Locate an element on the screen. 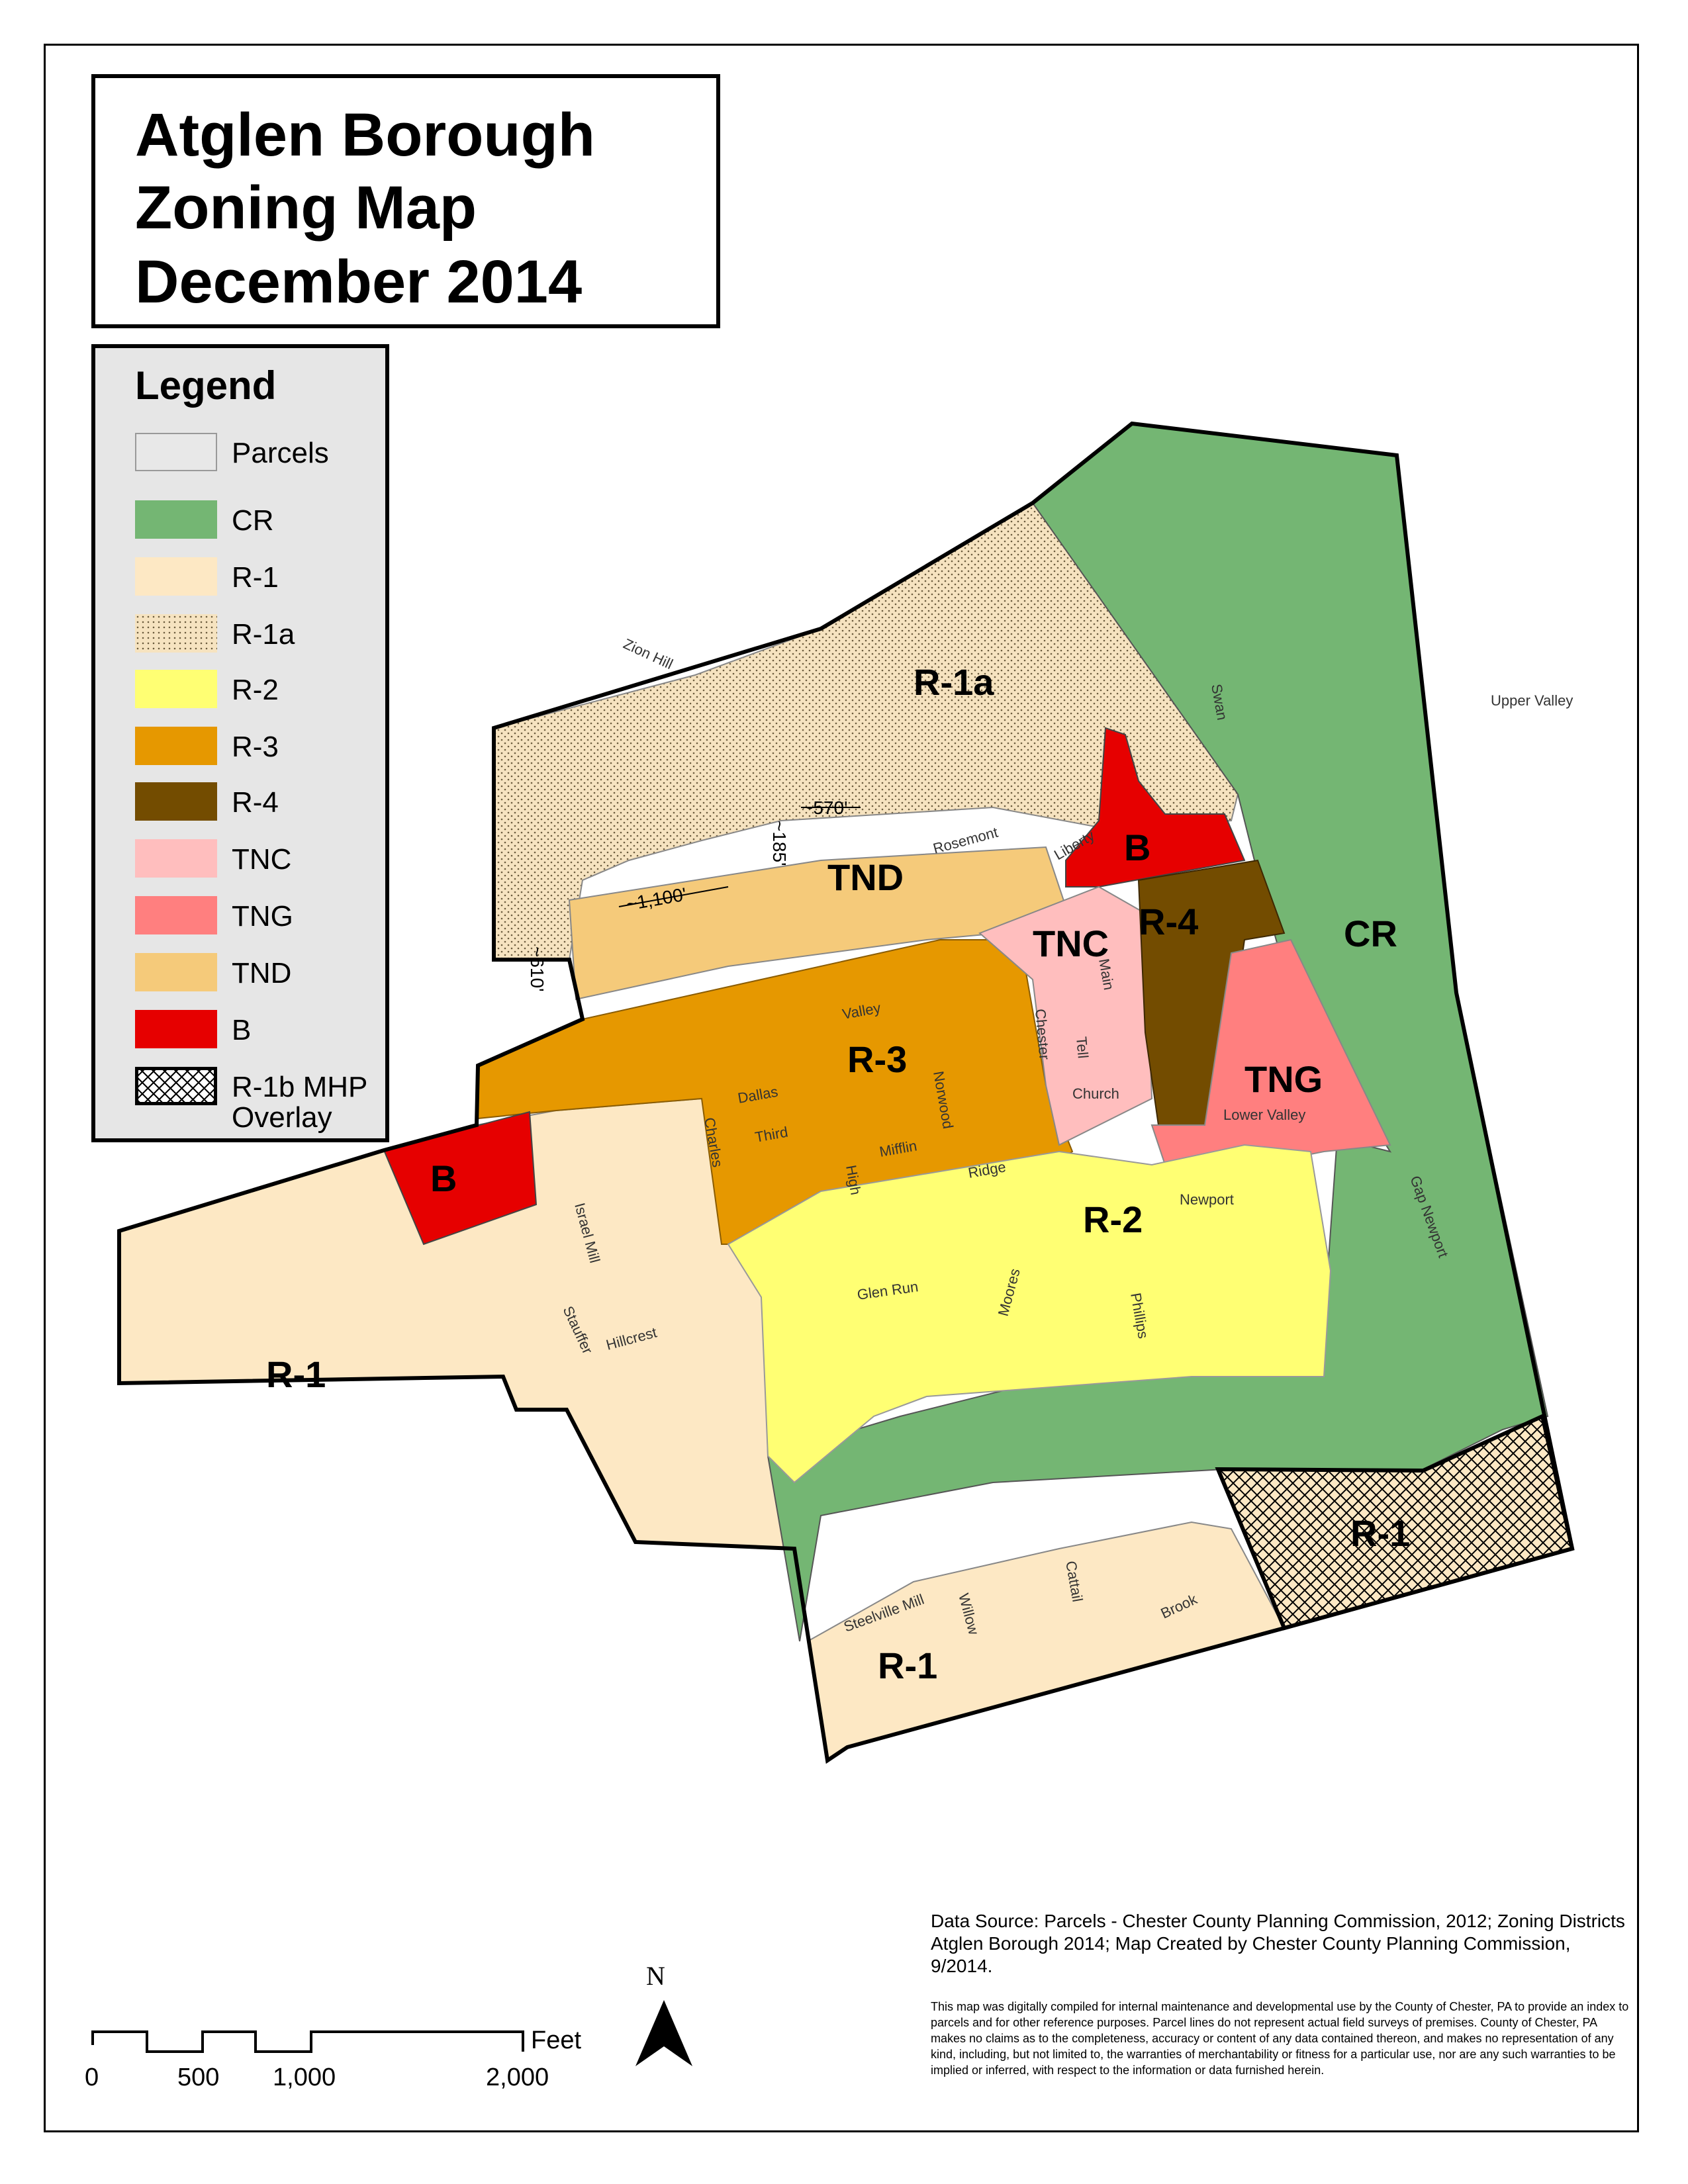  label-tnc: TNC is located at coordinates (1071, 943).